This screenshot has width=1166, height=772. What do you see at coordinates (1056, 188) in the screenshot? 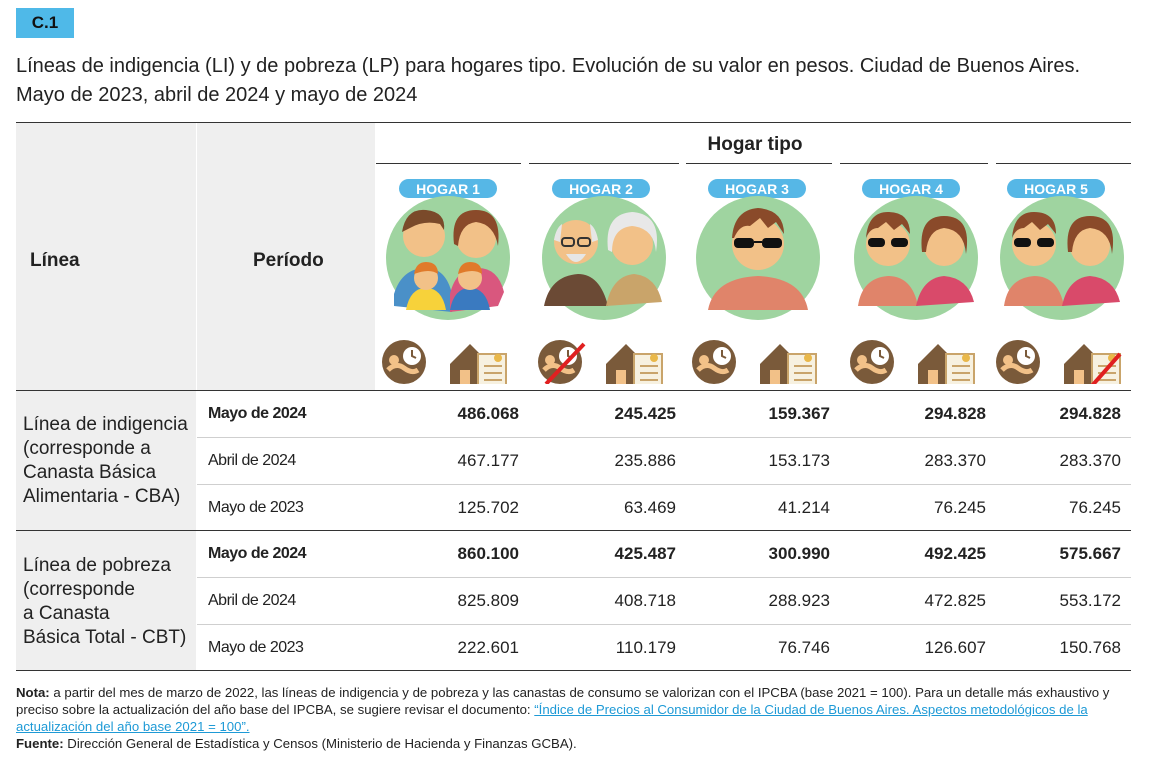
I see `hogar-5-label: HOGAR 5` at bounding box center [1056, 188].